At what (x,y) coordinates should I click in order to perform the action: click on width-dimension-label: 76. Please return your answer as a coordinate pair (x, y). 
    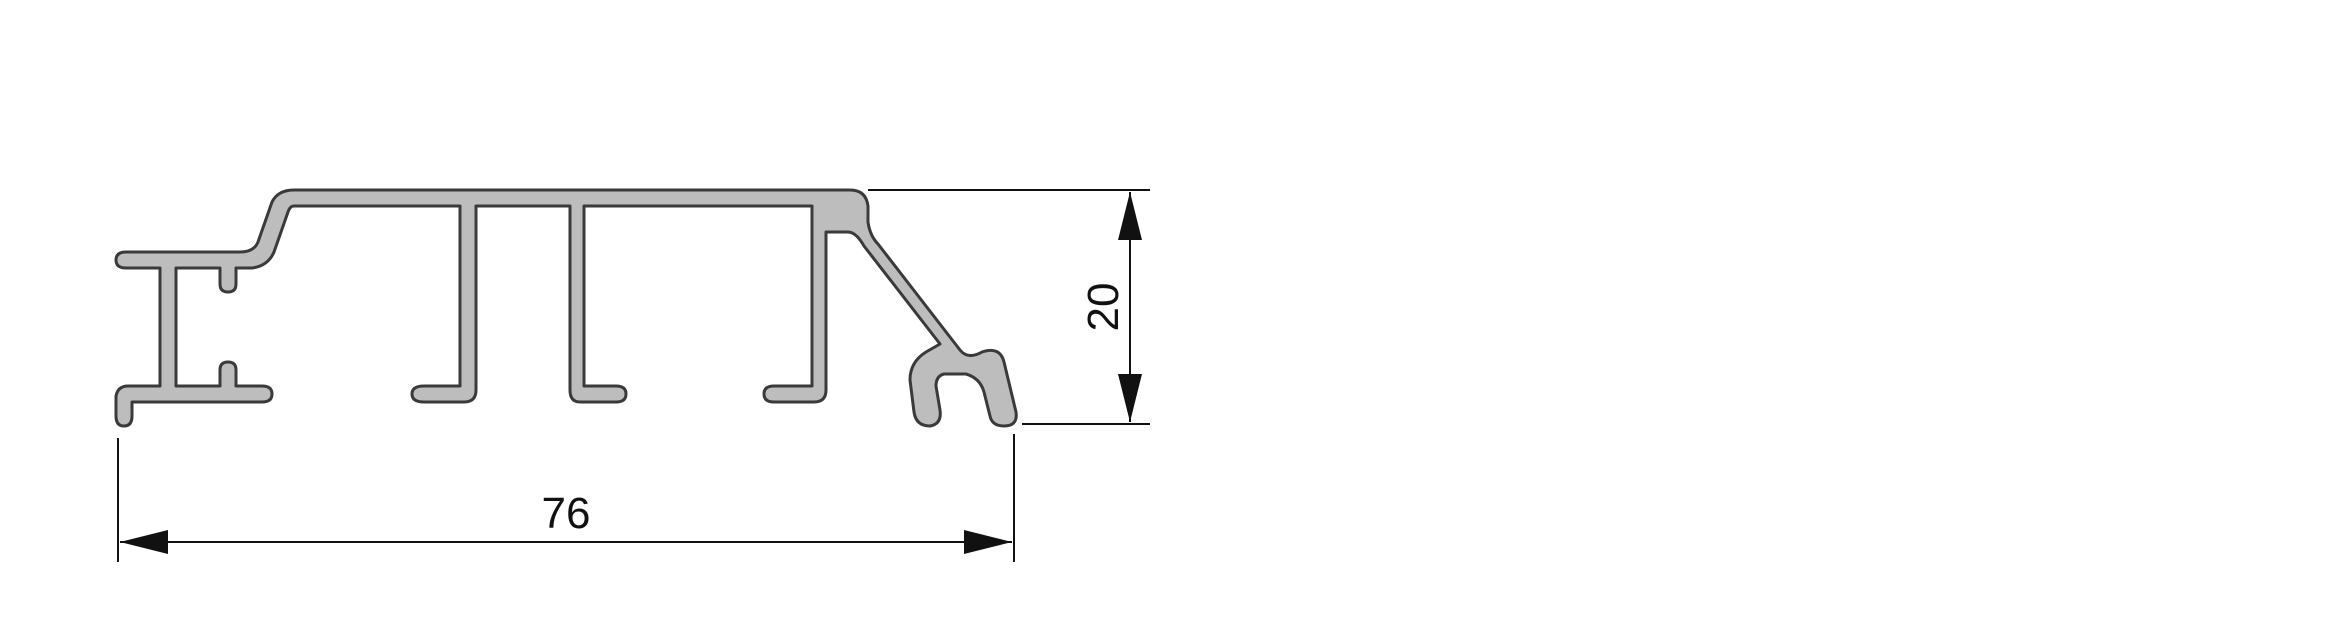
    Looking at the image, I should click on (566, 513).